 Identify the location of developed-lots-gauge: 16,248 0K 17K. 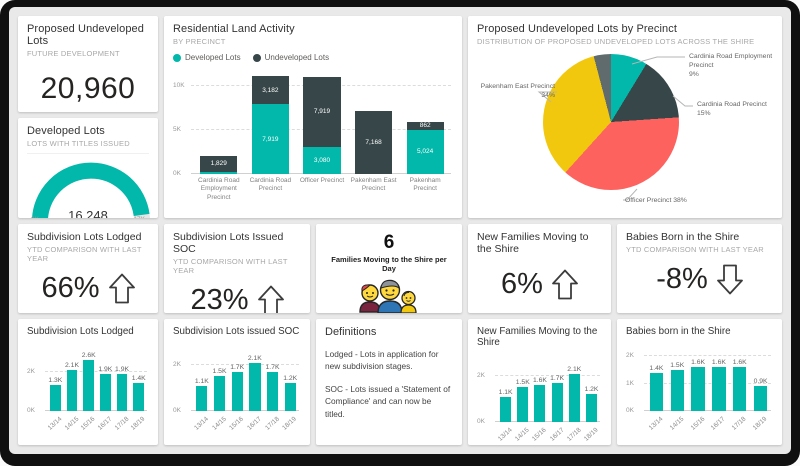
(88, 185).